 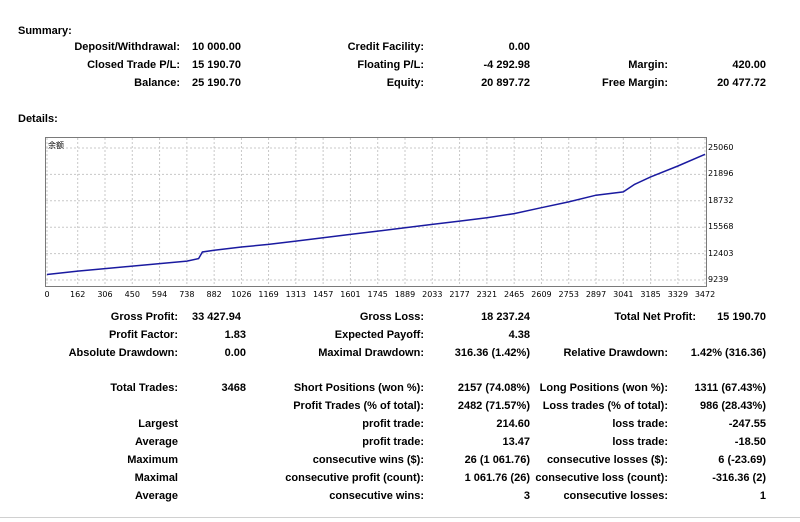 I want to click on free-margin-value: 20 477.72, so click(x=741, y=83).